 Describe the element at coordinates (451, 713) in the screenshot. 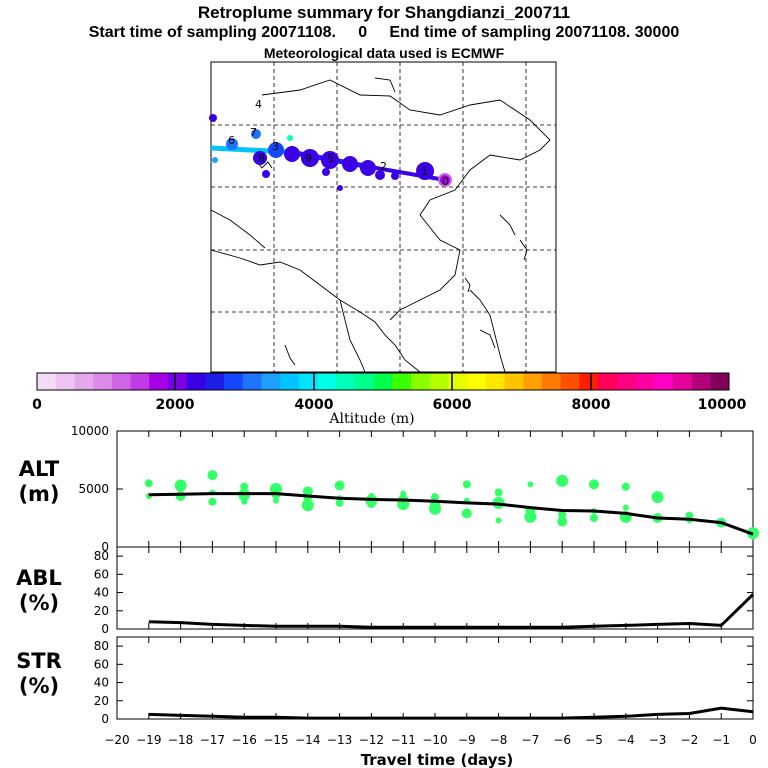

I see `str-line` at that location.